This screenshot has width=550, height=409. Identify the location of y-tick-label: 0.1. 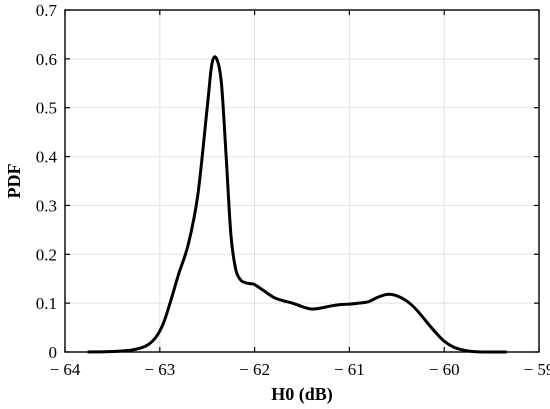
(46, 303).